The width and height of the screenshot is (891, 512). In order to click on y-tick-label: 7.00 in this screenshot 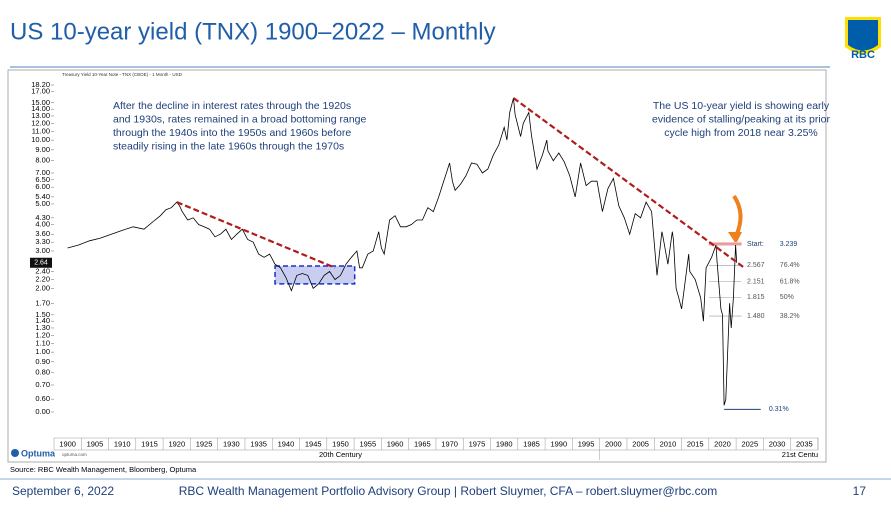, I will do `click(42, 172)`.